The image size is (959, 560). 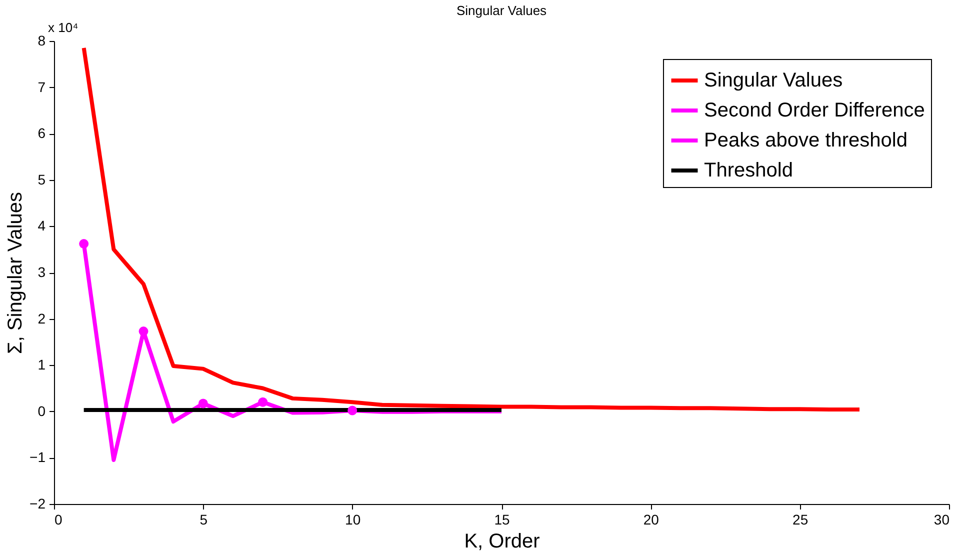 What do you see at coordinates (38, 504) in the screenshot?
I see `y-tick-label: −2` at bounding box center [38, 504].